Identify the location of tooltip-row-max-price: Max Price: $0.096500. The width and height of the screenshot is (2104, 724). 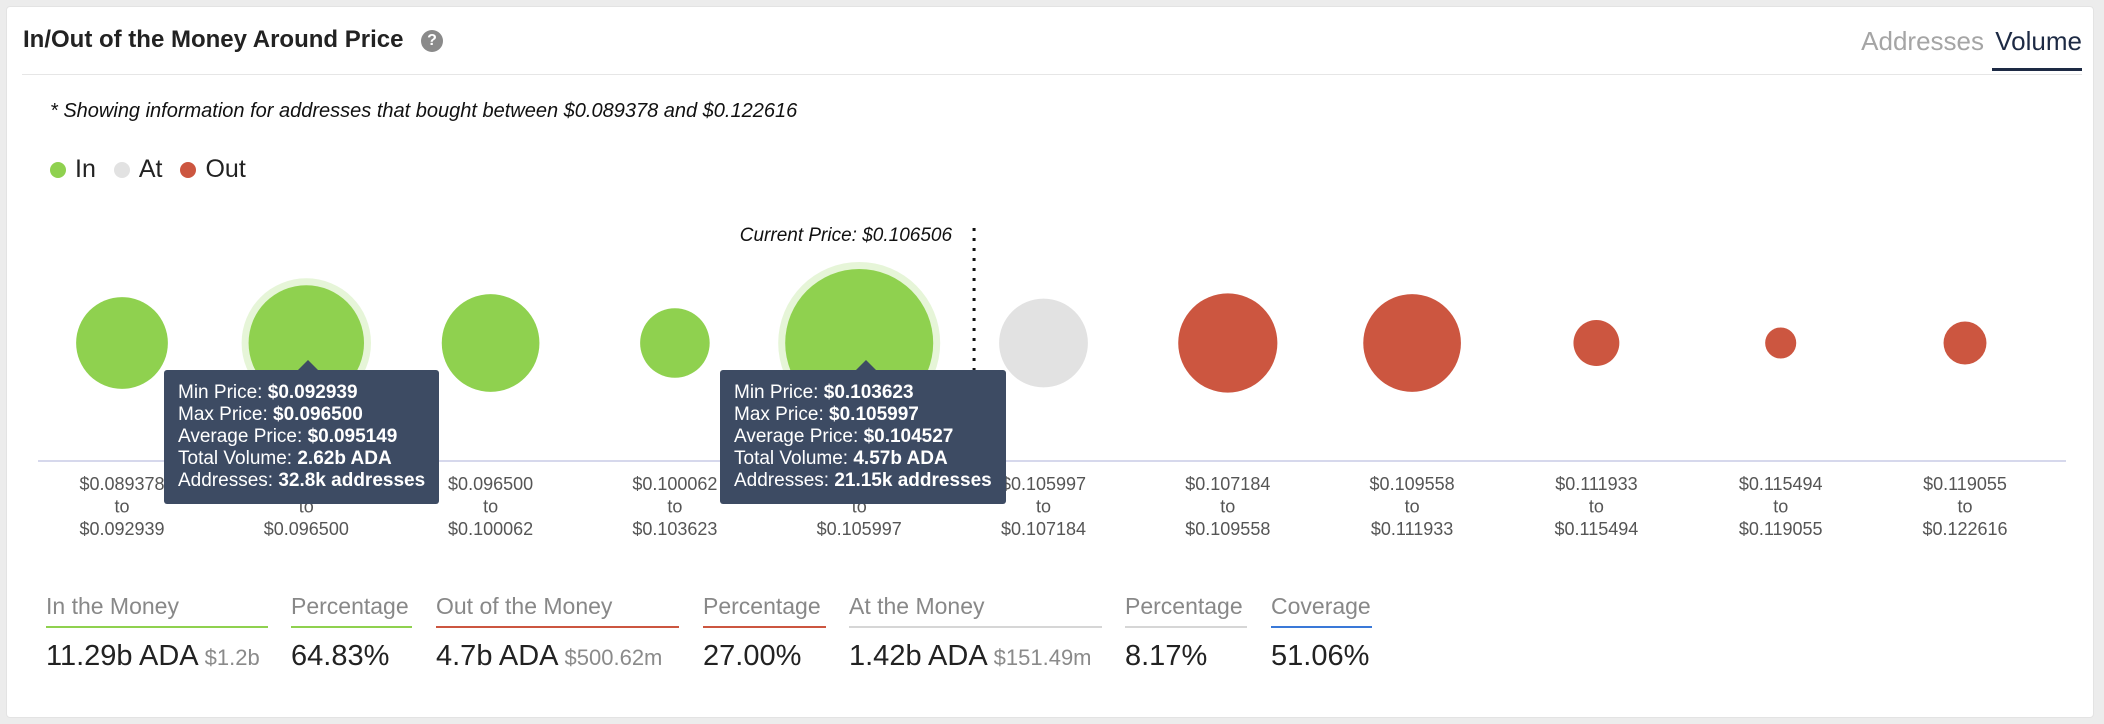
(301, 415).